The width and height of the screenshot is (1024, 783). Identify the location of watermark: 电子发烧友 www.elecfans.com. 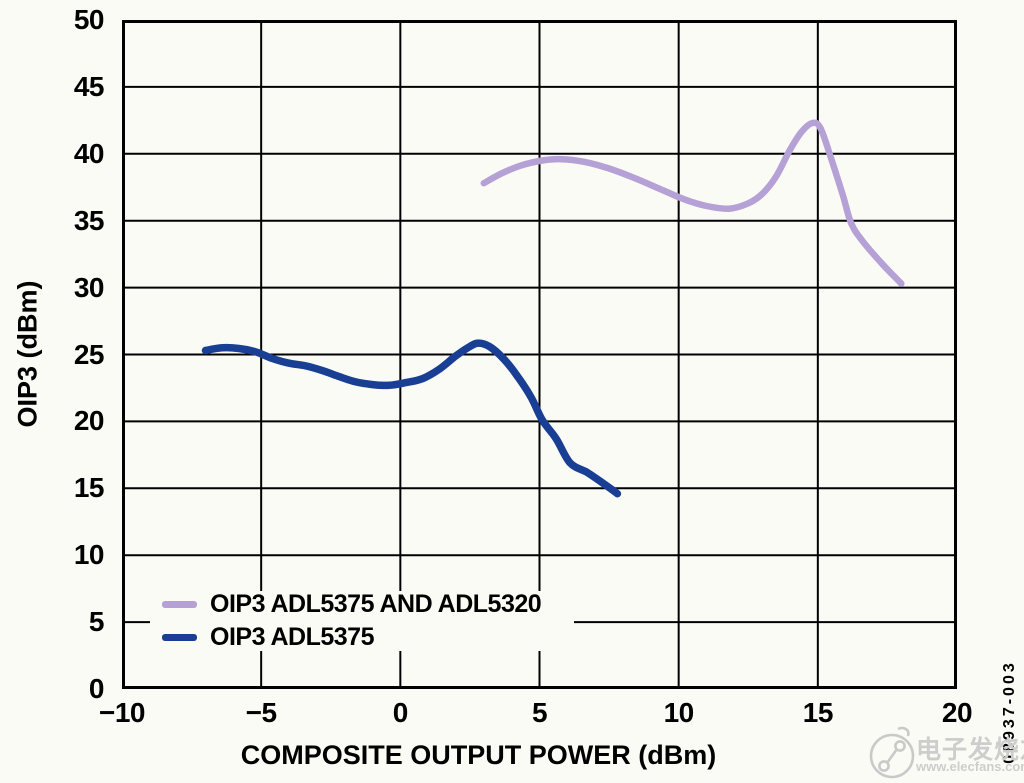
(946, 752).